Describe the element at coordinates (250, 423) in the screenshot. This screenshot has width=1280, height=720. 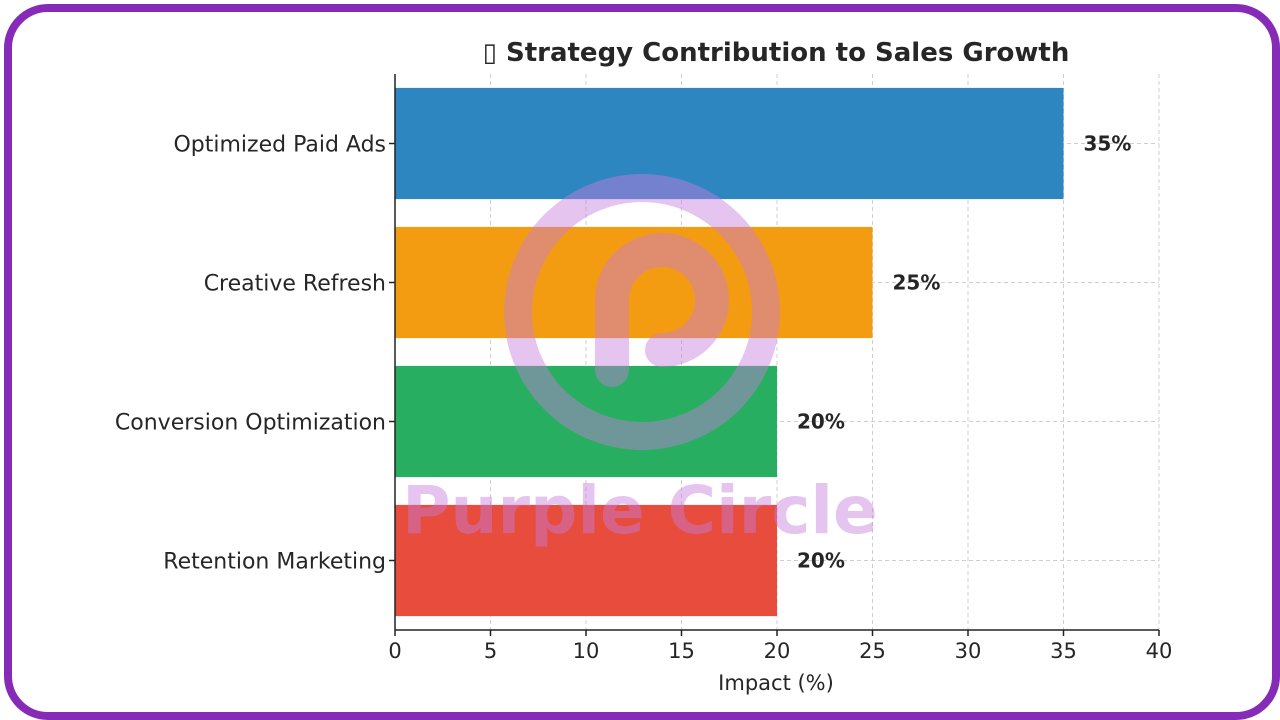
I see `category-label: Conversion Optimization` at that location.